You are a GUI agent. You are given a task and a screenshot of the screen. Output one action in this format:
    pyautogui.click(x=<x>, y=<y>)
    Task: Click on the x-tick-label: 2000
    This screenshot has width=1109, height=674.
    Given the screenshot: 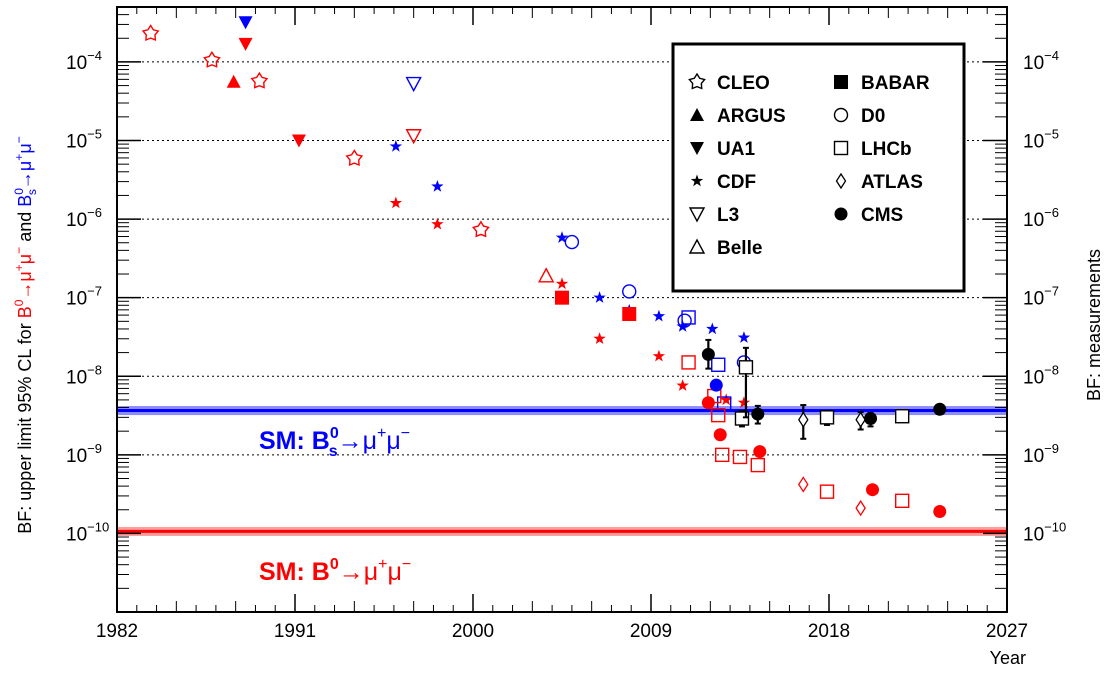 What is the action you would take?
    pyautogui.click(x=473, y=631)
    